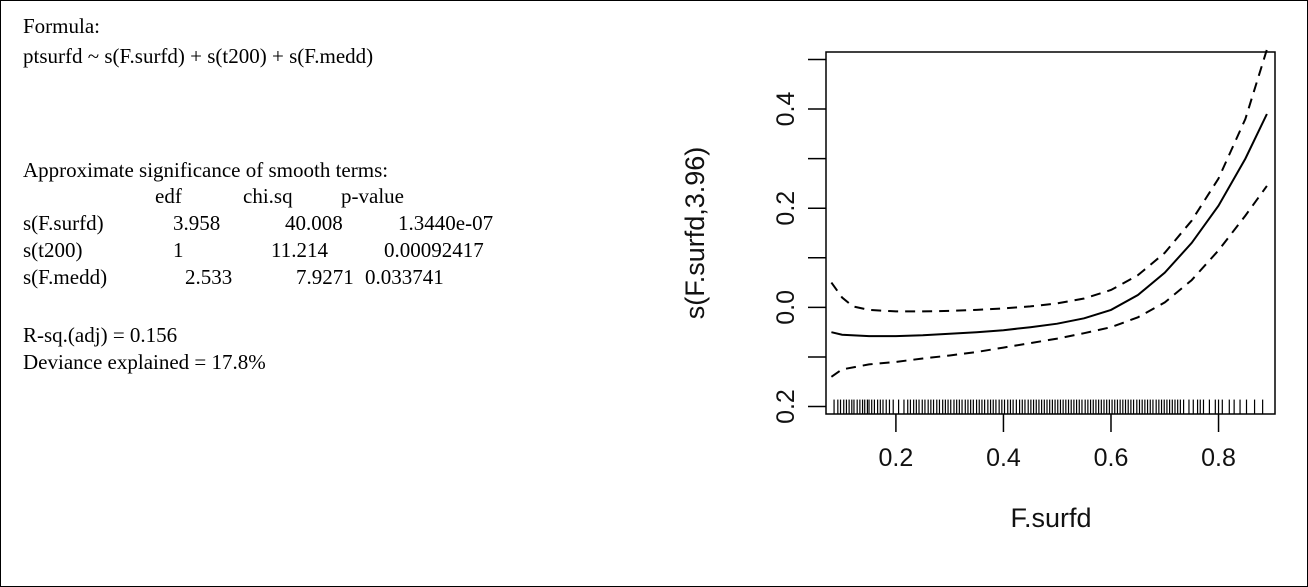 The image size is (1308, 587). Describe the element at coordinates (53, 250) in the screenshot. I see `row-term: s(t200)` at that location.